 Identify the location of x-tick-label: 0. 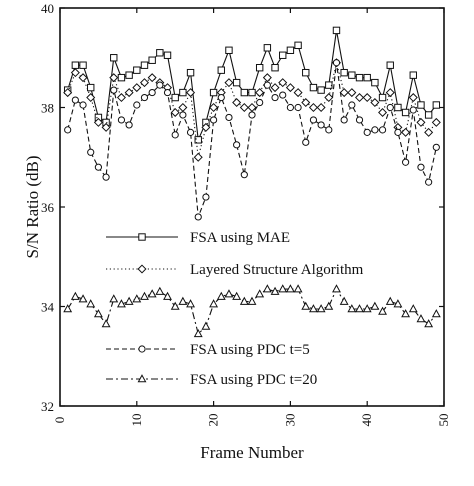
(59, 420).